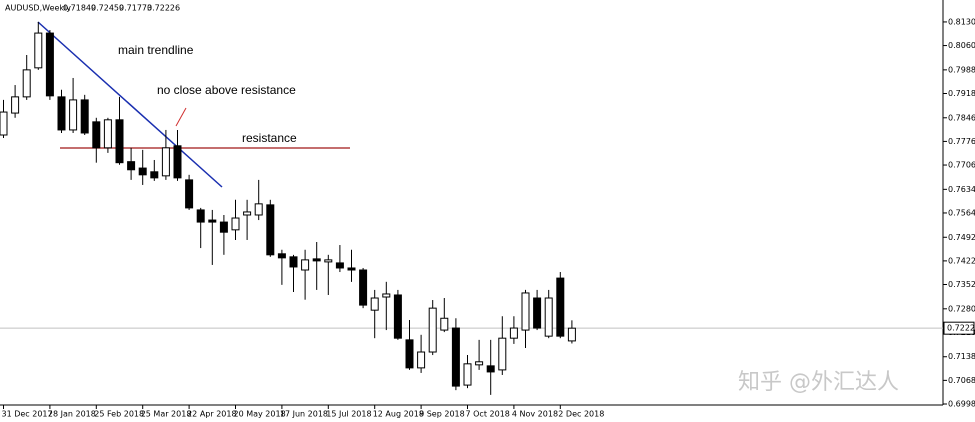  I want to click on x-tick-label: 7 Oct 2018, so click(488, 414).